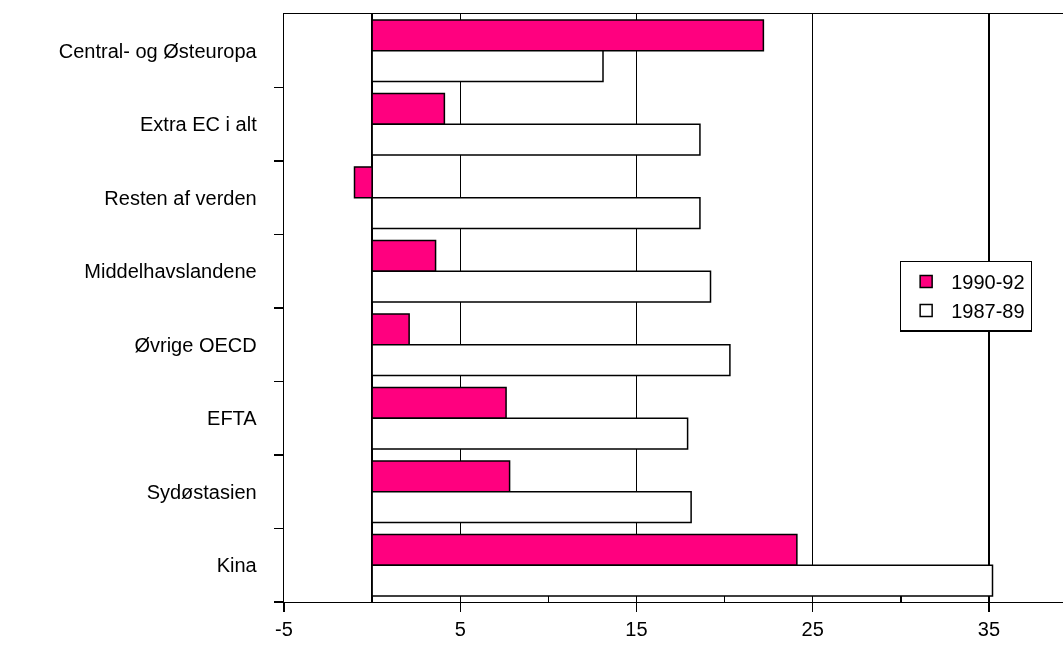  What do you see at coordinates (195, 344) in the screenshot?
I see `y-tick-label: Øvrige OECD` at bounding box center [195, 344].